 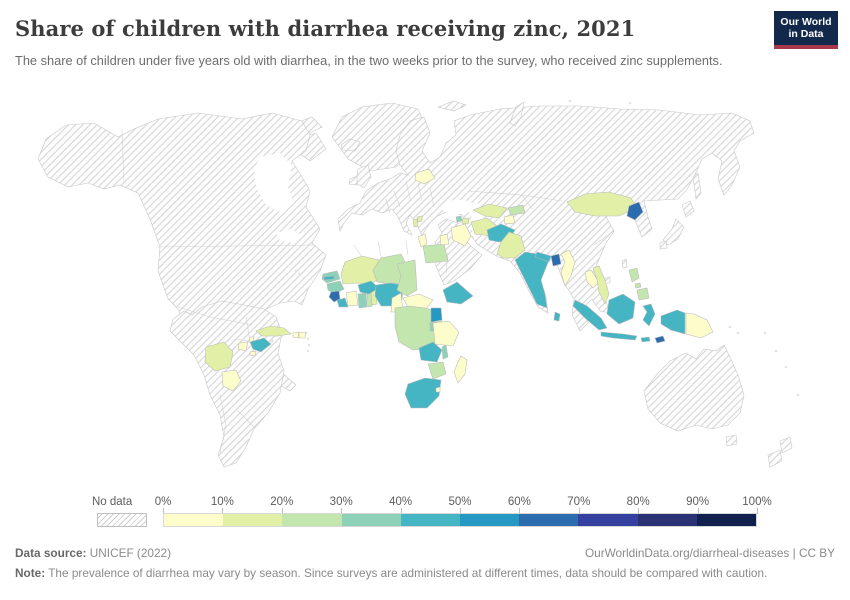 What do you see at coordinates (697, 186) in the screenshot?
I see `landmass-sakhalin` at bounding box center [697, 186].